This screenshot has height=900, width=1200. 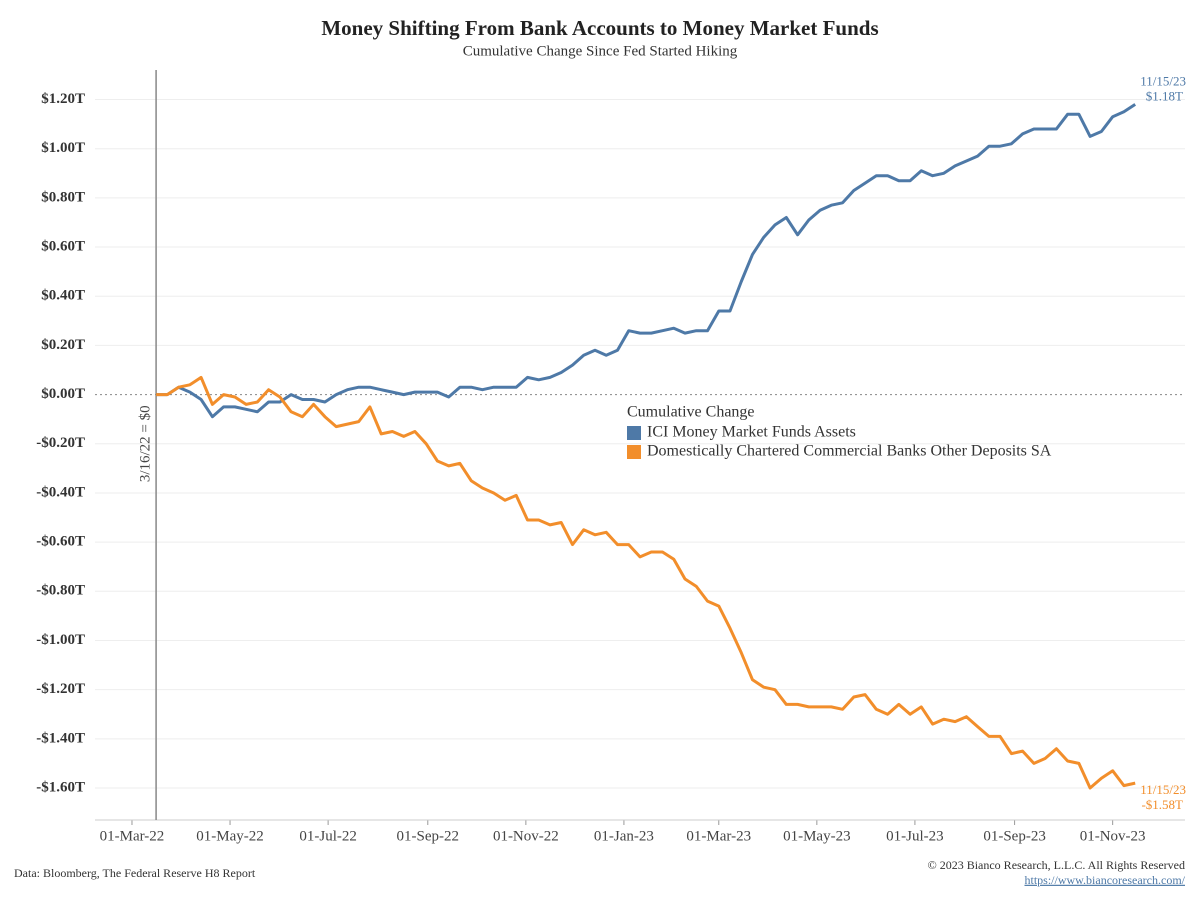 What do you see at coordinates (60, 787) in the screenshot?
I see `y-tick-label: -$1.60T` at bounding box center [60, 787].